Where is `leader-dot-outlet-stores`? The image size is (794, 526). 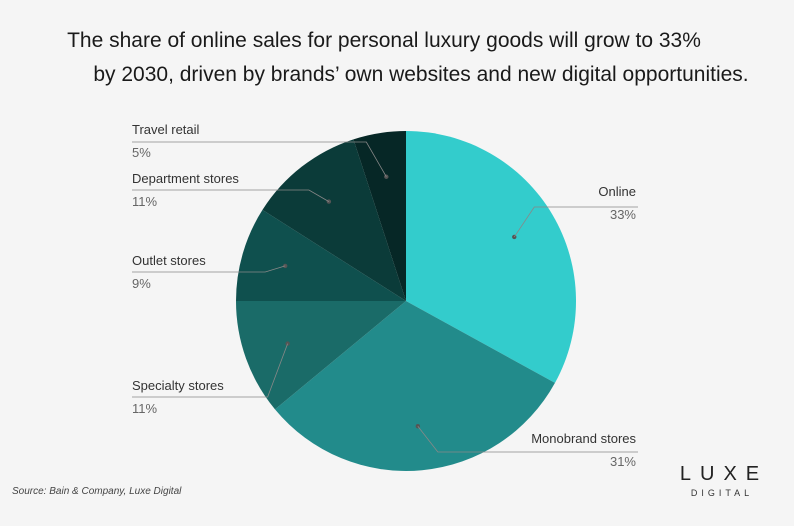
leader-dot-outlet-stores is located at coordinates (285, 266).